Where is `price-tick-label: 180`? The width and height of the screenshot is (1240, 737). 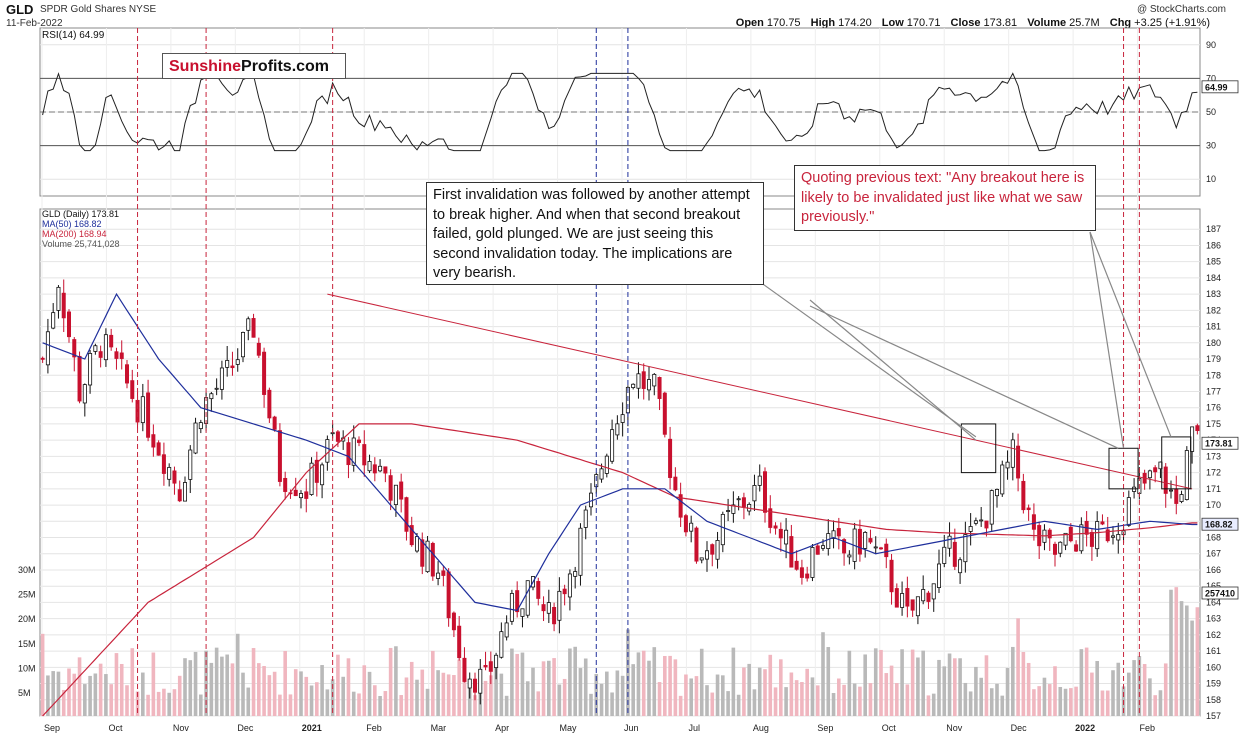 price-tick-label: 180 is located at coordinates (1213, 343).